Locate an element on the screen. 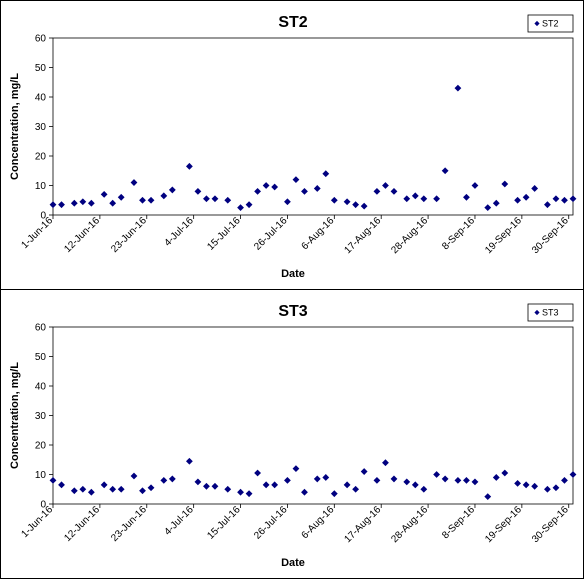 This screenshot has width=585, height=580. x-tick-label: 28-Aug-16 is located at coordinates (409, 235).